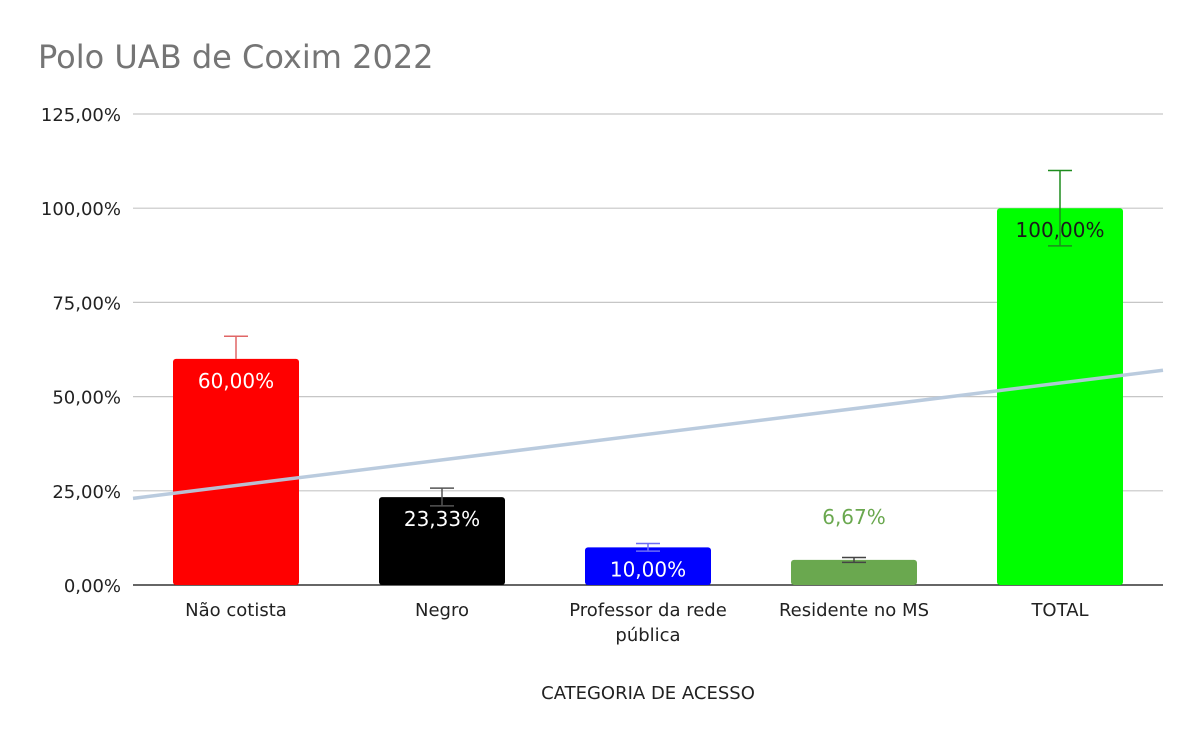  I want to click on data-label: 60,00%, so click(236, 381).